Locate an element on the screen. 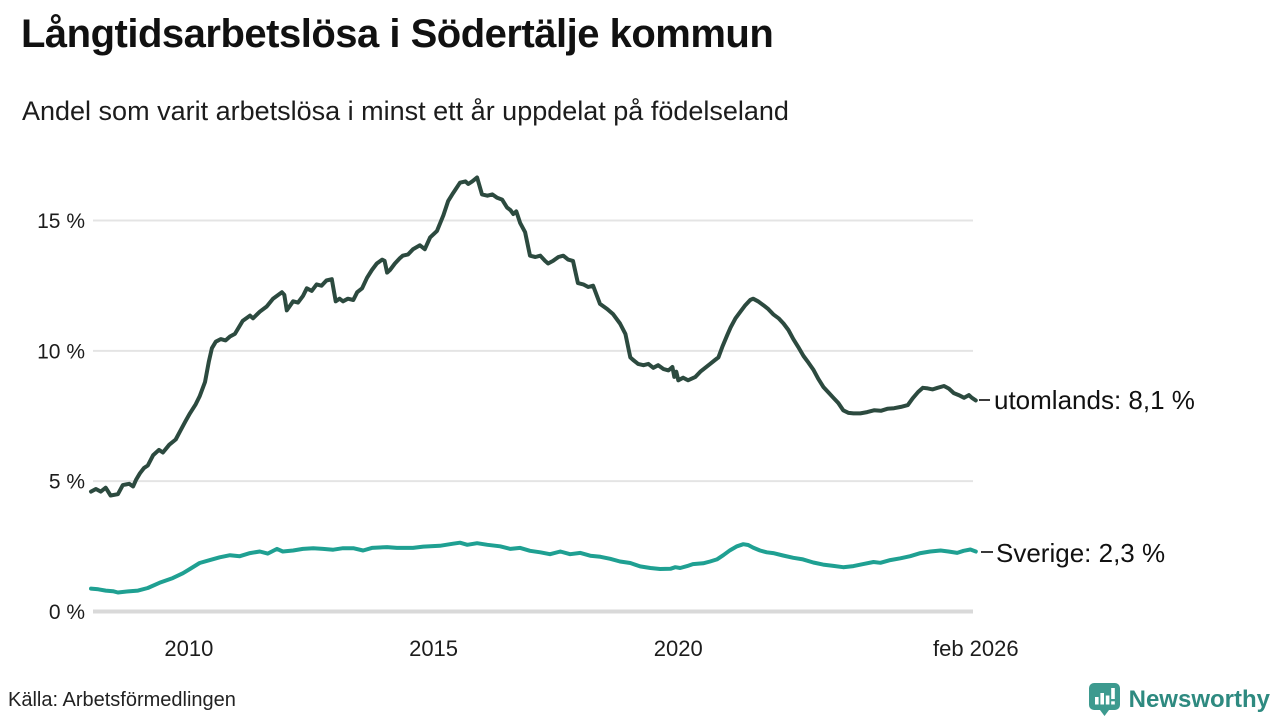 Image resolution: width=1280 pixels, height=720 pixels. newsworthy-icon is located at coordinates (1104, 699).